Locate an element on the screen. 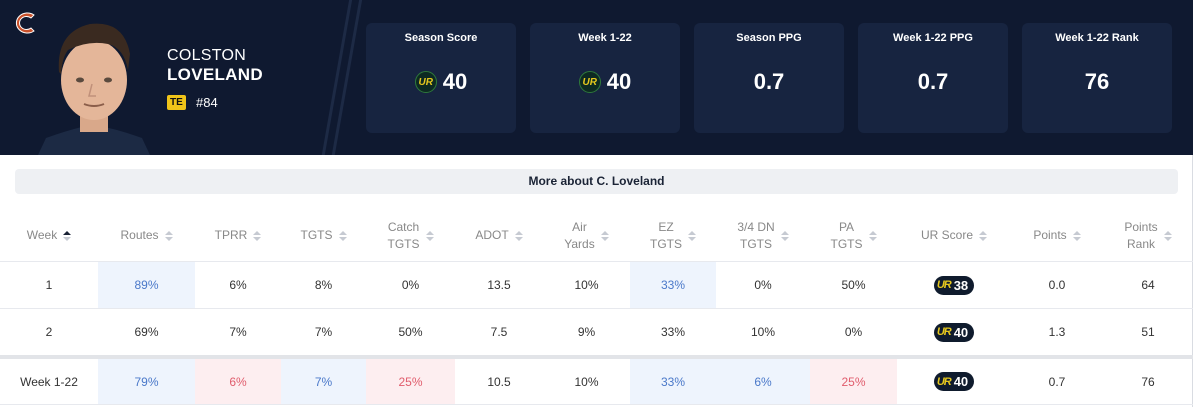 The height and width of the screenshot is (407, 1193). cell-points-rank: 76 is located at coordinates (1148, 381).